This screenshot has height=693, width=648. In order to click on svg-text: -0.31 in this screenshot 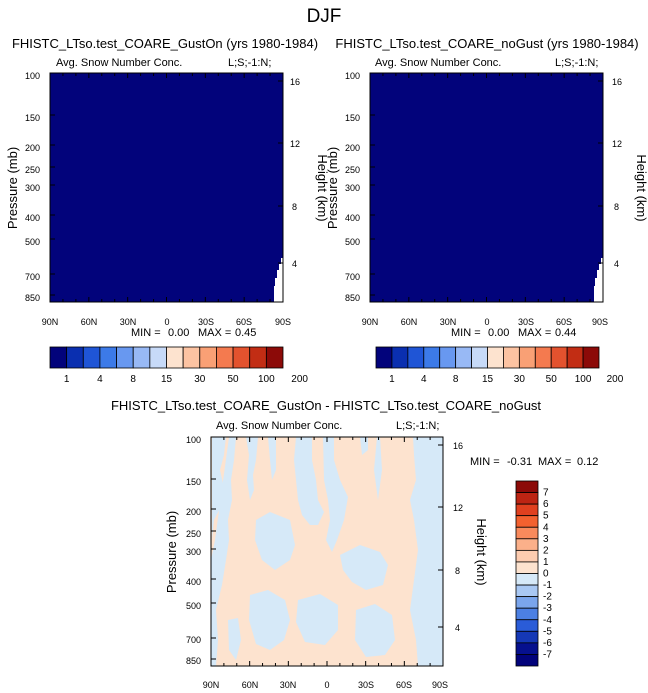, I will do `click(519, 462)`.